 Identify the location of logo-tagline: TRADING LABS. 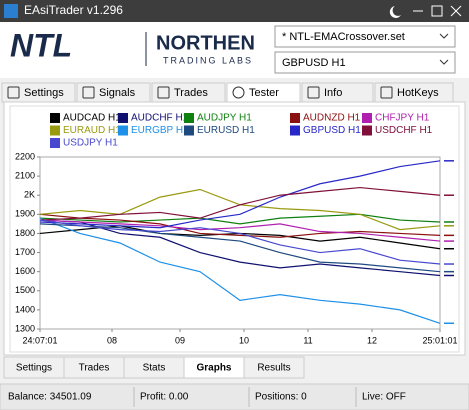
(208, 60).